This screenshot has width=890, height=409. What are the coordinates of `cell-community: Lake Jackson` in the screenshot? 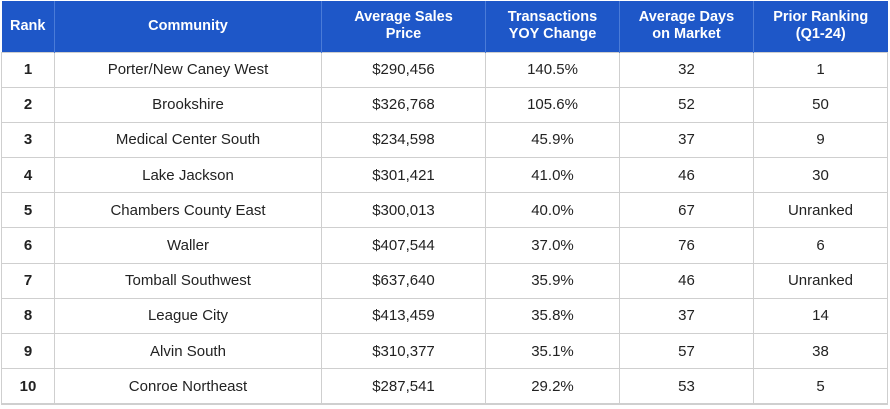 It's located at (188, 175).